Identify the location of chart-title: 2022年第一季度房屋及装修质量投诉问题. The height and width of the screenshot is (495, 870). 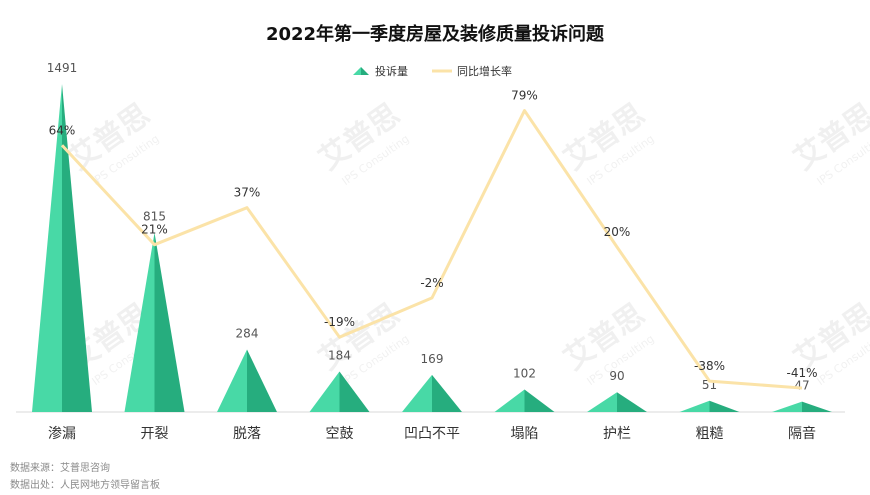
(435, 34).